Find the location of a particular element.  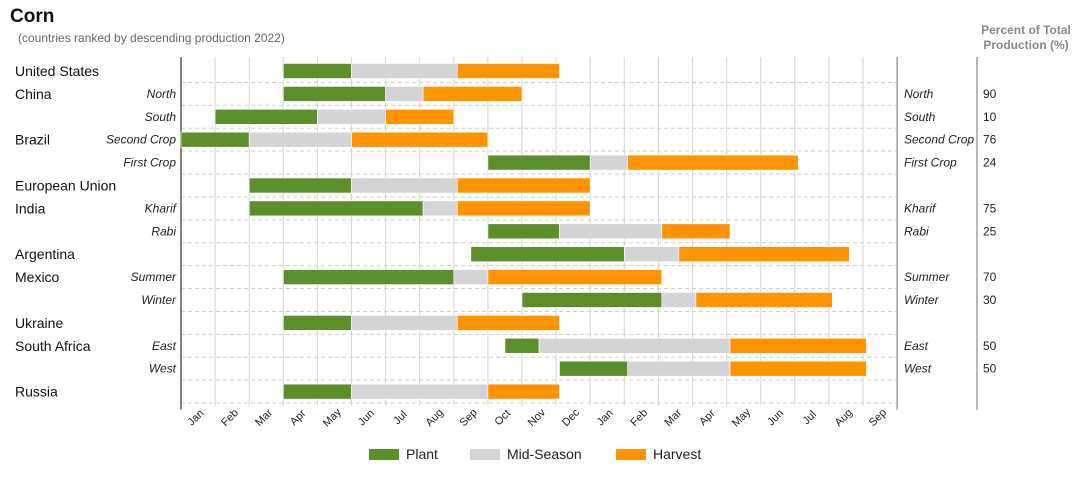

month-tick-label: Nov is located at coordinates (537, 417).